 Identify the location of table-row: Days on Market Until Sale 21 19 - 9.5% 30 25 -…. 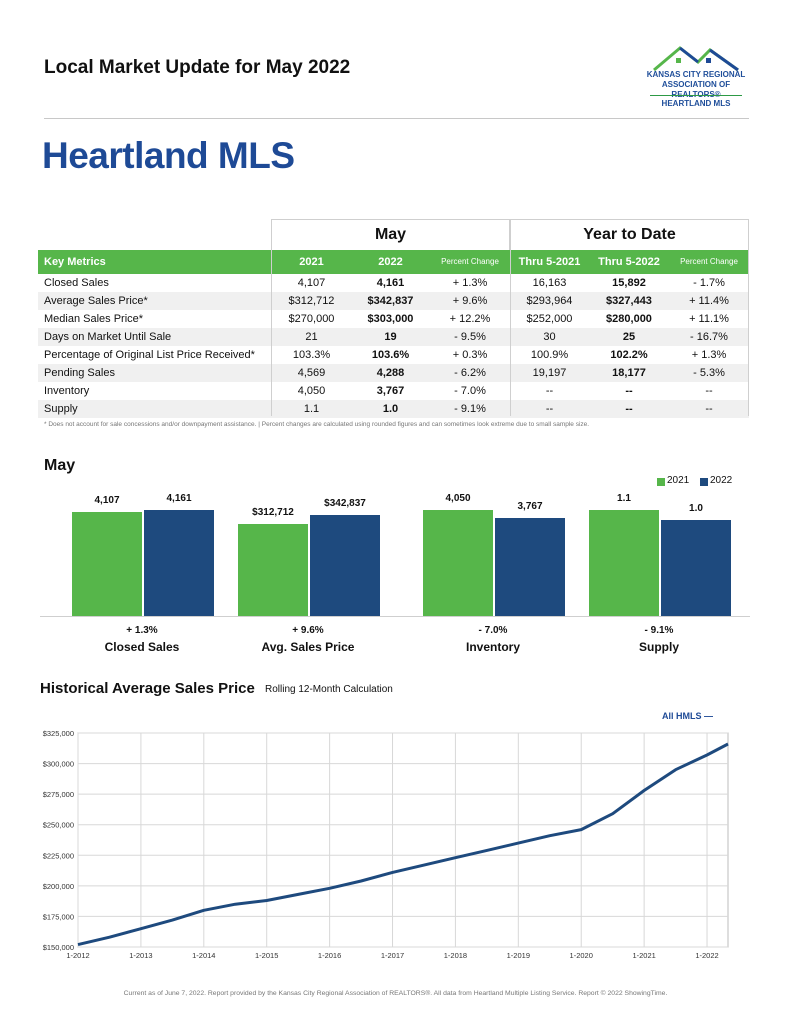
(393, 337).